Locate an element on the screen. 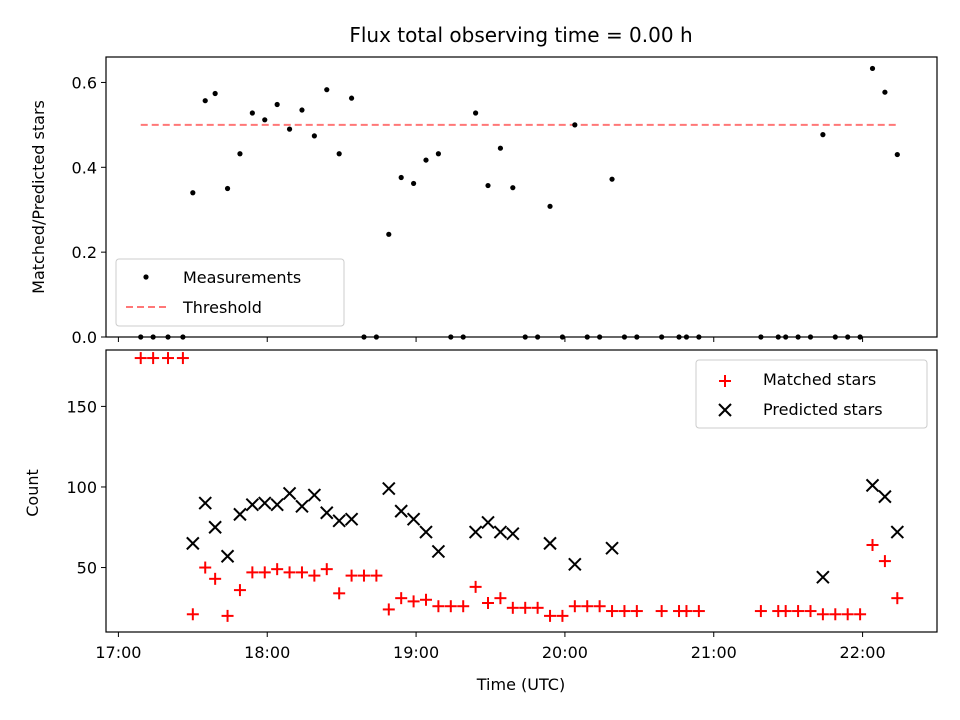  count-legend: Matched stars Predicted stars is located at coordinates (811, 394).